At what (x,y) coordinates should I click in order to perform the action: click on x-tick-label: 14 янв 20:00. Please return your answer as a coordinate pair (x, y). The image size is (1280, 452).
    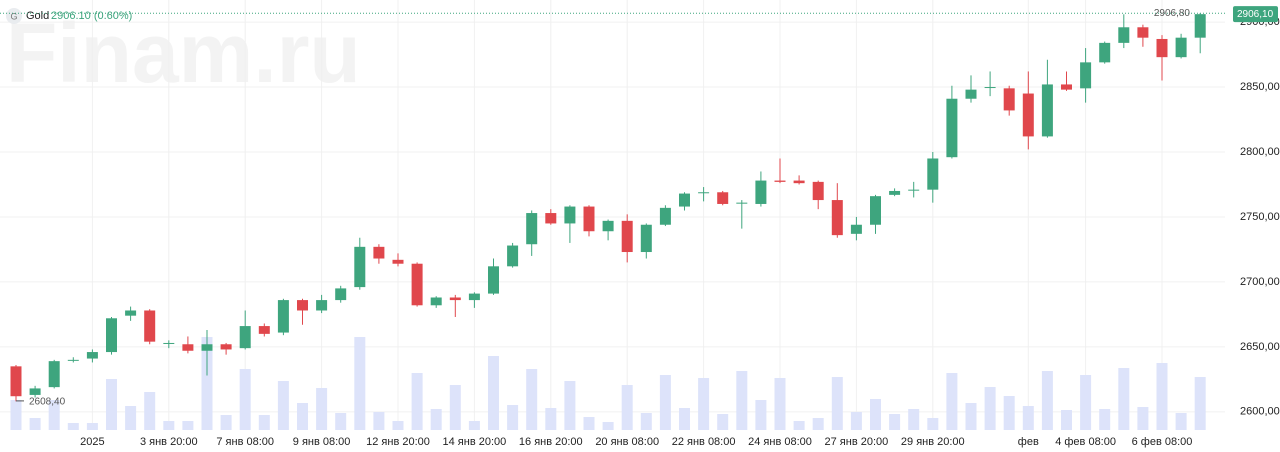
    Looking at the image, I should click on (475, 442).